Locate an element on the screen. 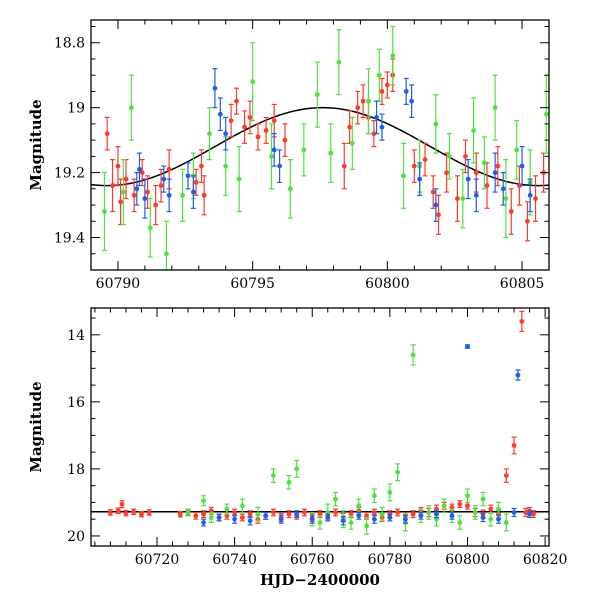  x-tick-label: 60780 is located at coordinates (390, 560).